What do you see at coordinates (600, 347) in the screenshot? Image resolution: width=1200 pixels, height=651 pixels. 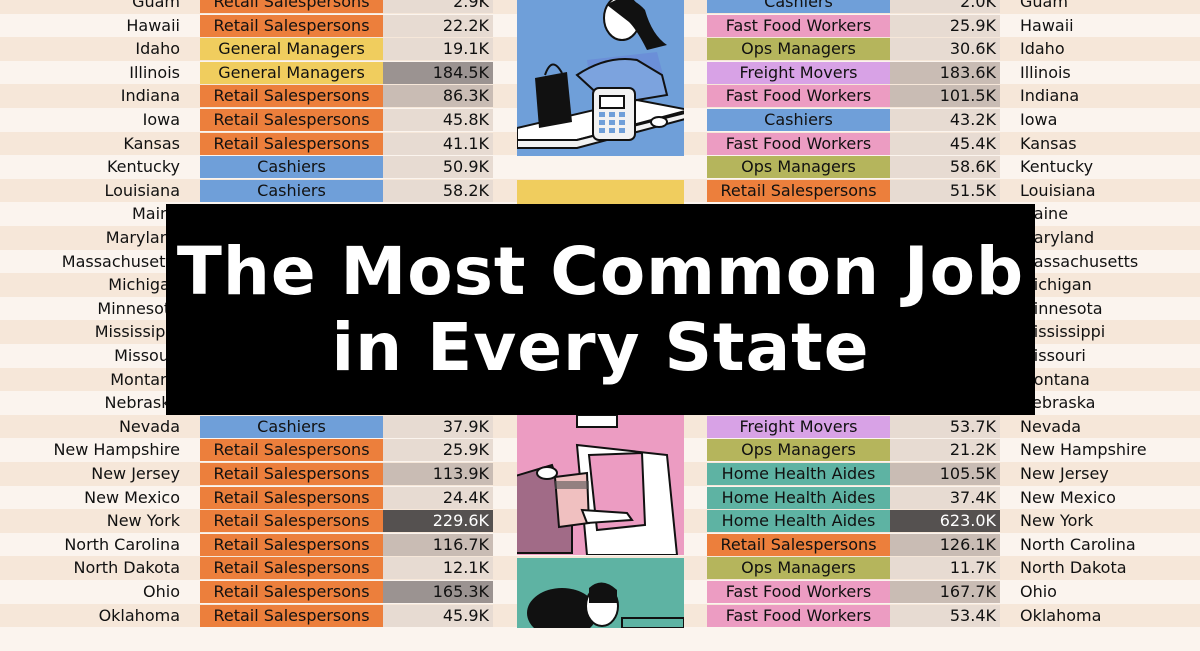 I see `title-line-2: in Every State` at bounding box center [600, 347].